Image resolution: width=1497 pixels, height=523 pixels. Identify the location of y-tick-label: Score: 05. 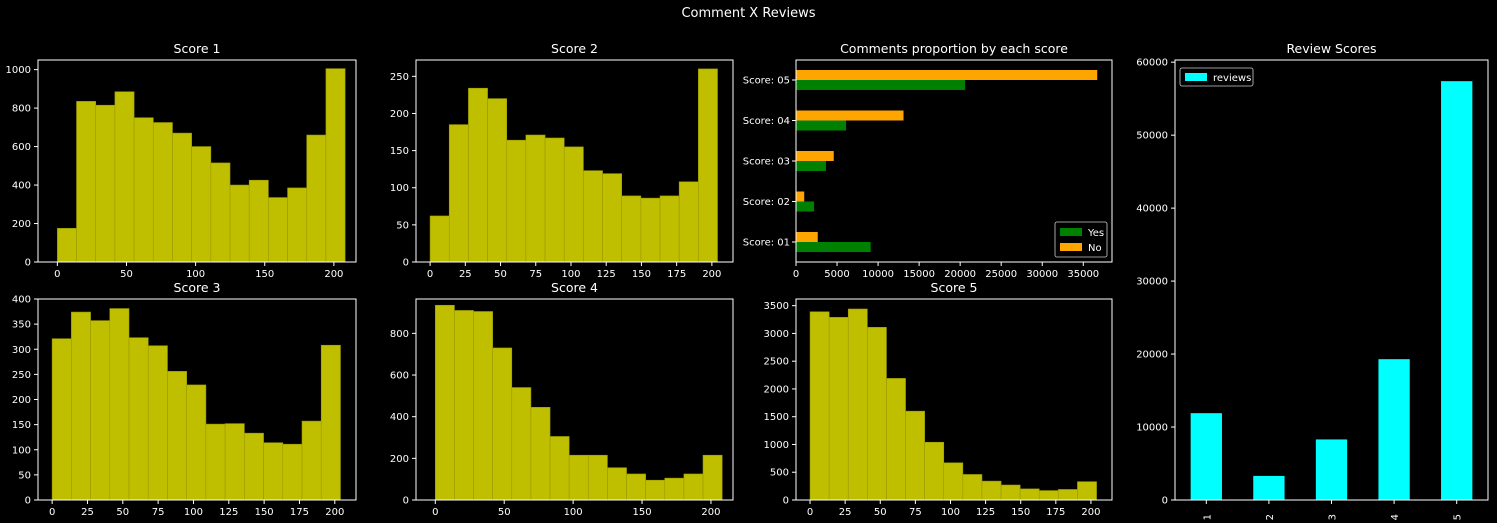
(766, 81).